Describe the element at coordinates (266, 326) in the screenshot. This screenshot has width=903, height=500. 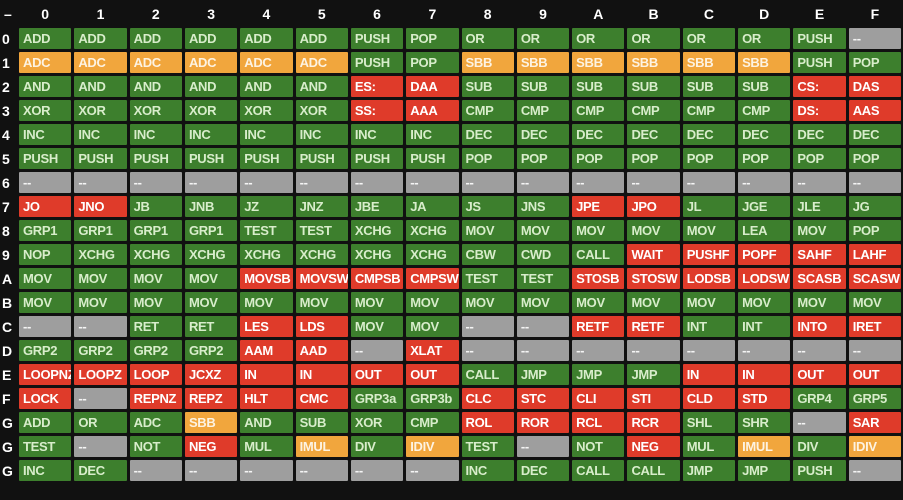
I see `opcode-cell: LES` at that location.